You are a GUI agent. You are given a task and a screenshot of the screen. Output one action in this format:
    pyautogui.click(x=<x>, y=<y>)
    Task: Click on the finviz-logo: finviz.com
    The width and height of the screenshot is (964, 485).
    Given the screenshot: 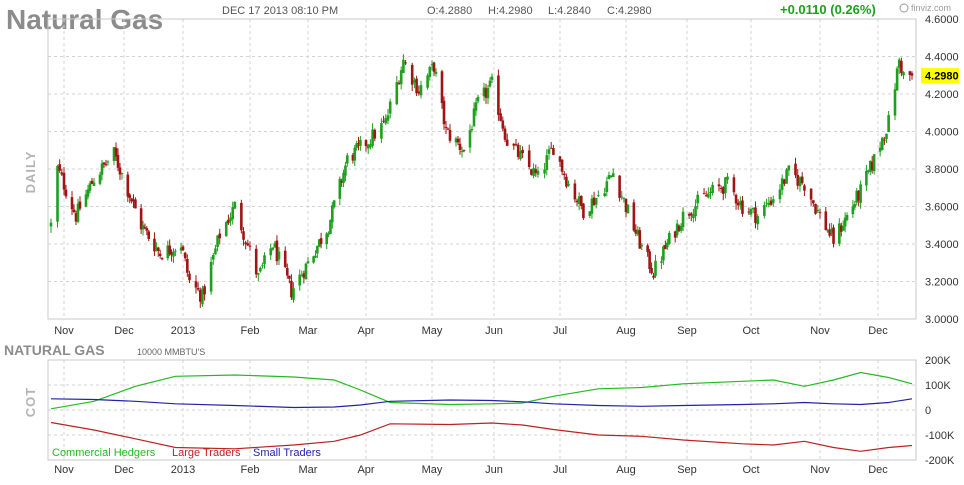 What is the action you would take?
    pyautogui.click(x=925, y=8)
    